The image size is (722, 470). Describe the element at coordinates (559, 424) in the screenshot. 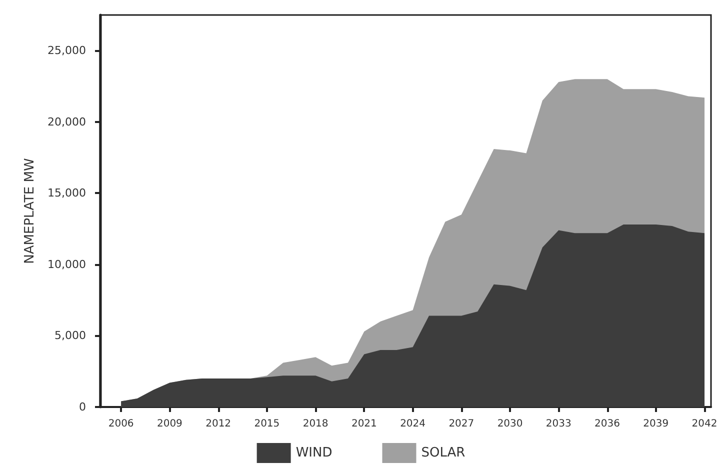

I see `x-tick-label: 2033` at that location.